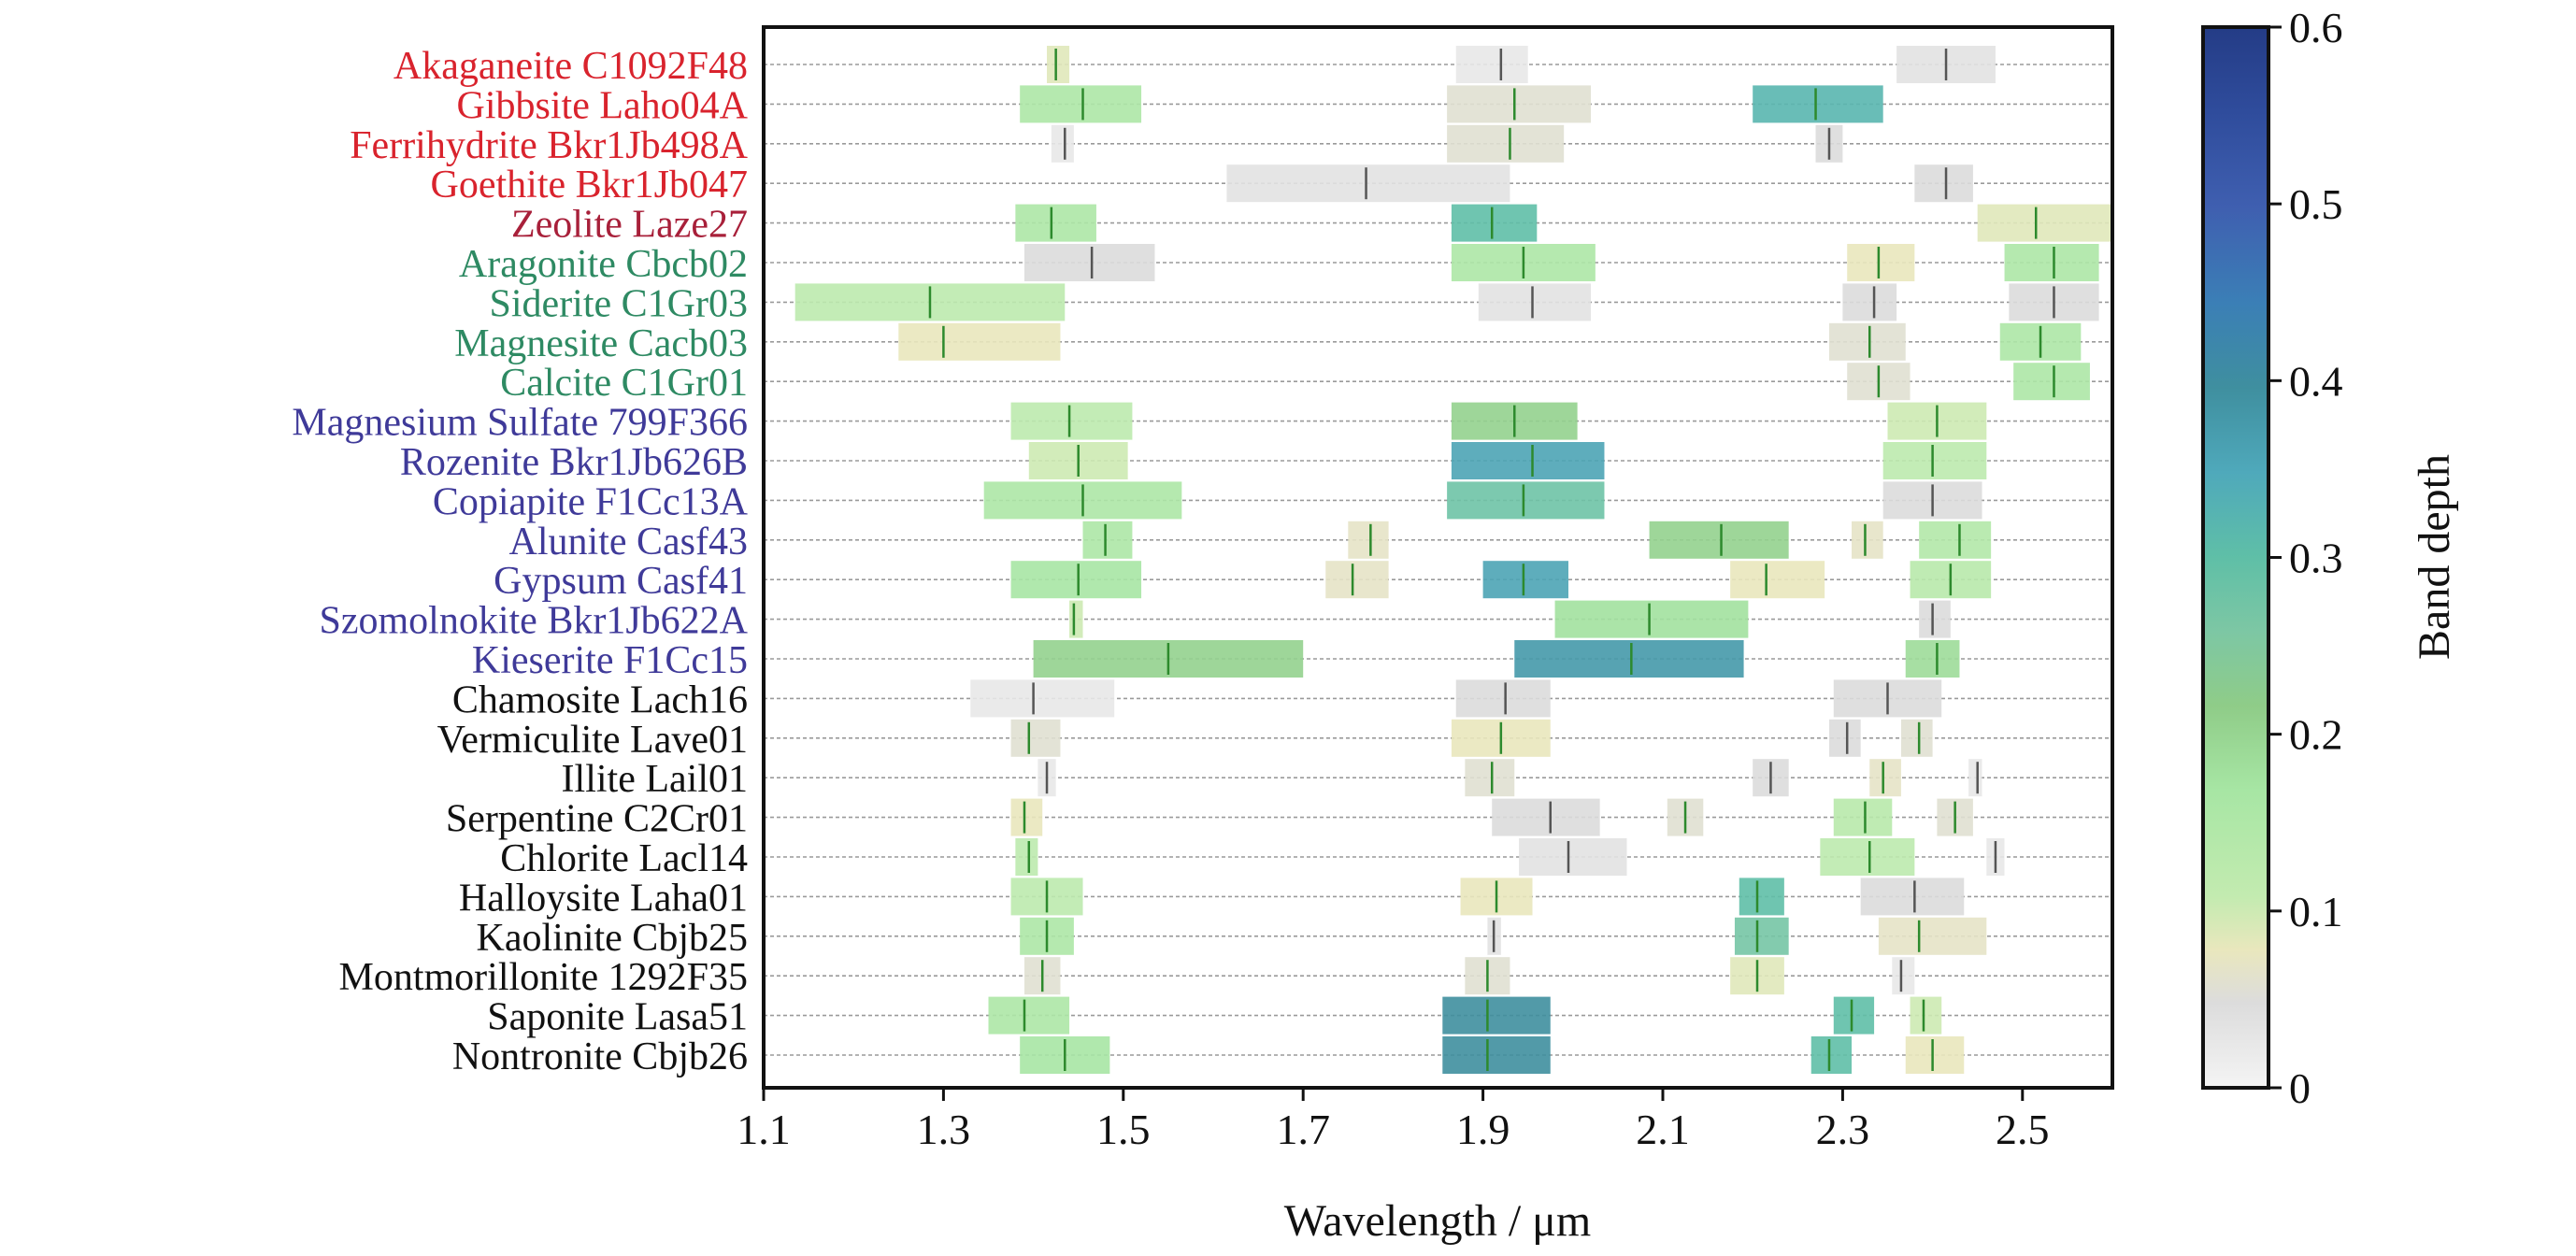 The image size is (2576, 1256). What do you see at coordinates (655, 779) in the screenshot?
I see `mineral-label: Illite Lail01` at bounding box center [655, 779].